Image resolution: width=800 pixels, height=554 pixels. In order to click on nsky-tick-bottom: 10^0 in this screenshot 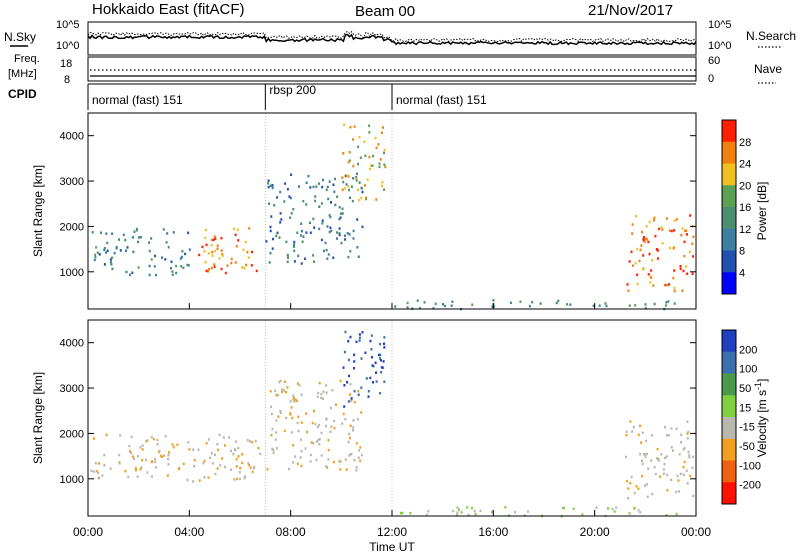, I will do `click(68, 46)`.